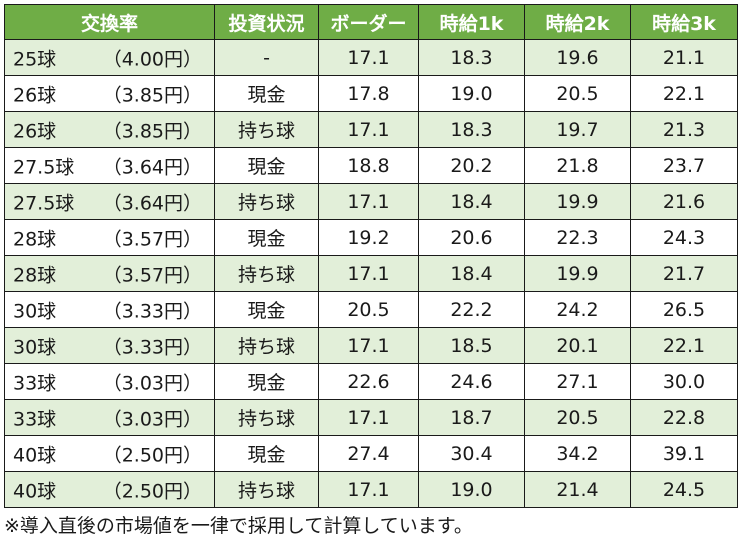 This screenshot has height=546, width=740. I want to click on cell-wage-3k: 22.1, so click(684, 93).